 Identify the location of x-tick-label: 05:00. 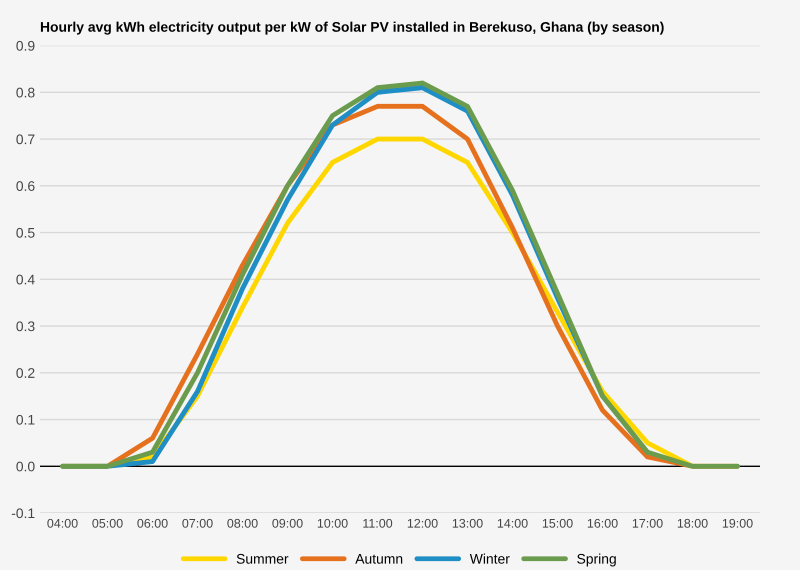
(107, 523).